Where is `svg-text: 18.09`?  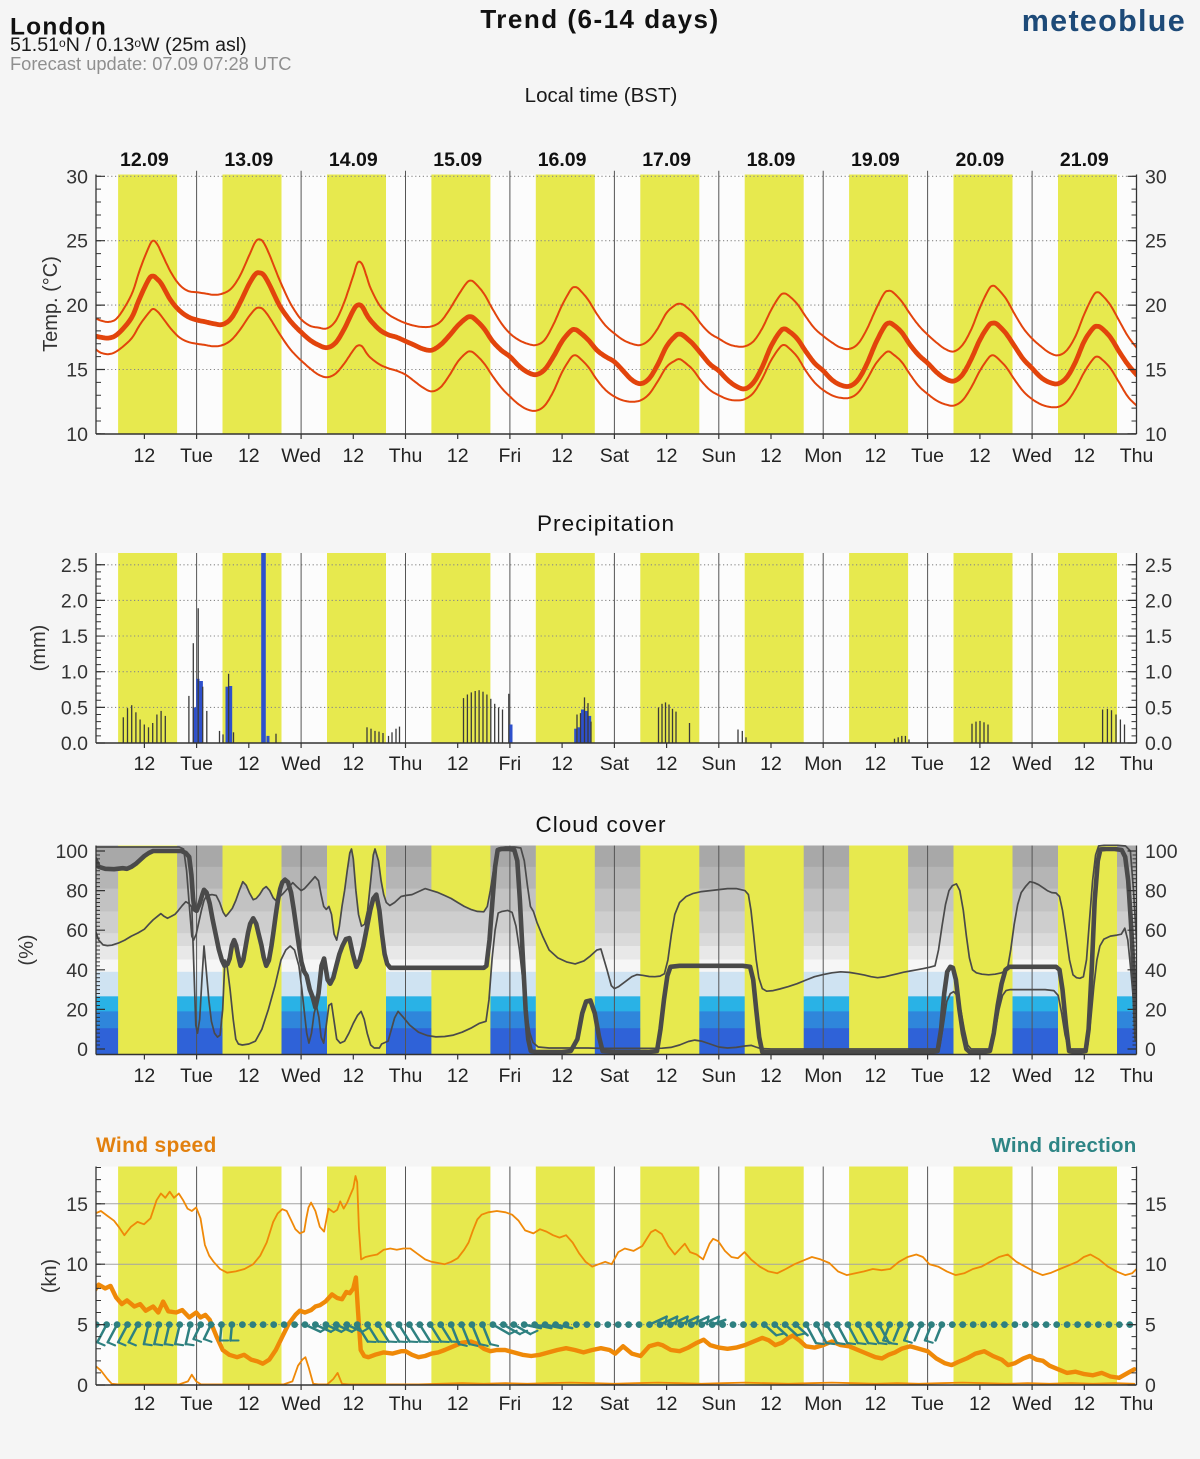
svg-text: 18.09 is located at coordinates (771, 160).